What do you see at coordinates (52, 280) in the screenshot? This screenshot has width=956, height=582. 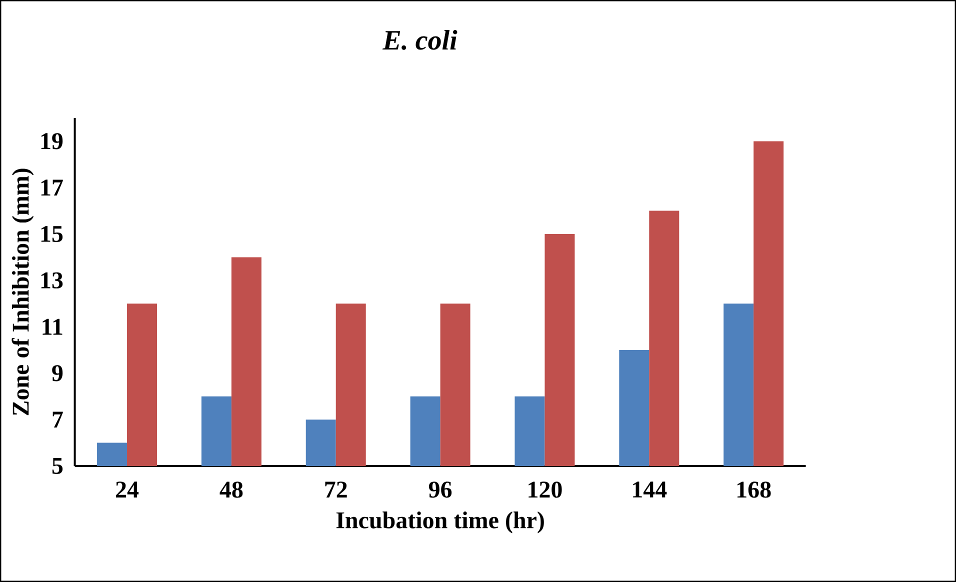 I see `y-tick-label: 13` at bounding box center [52, 280].